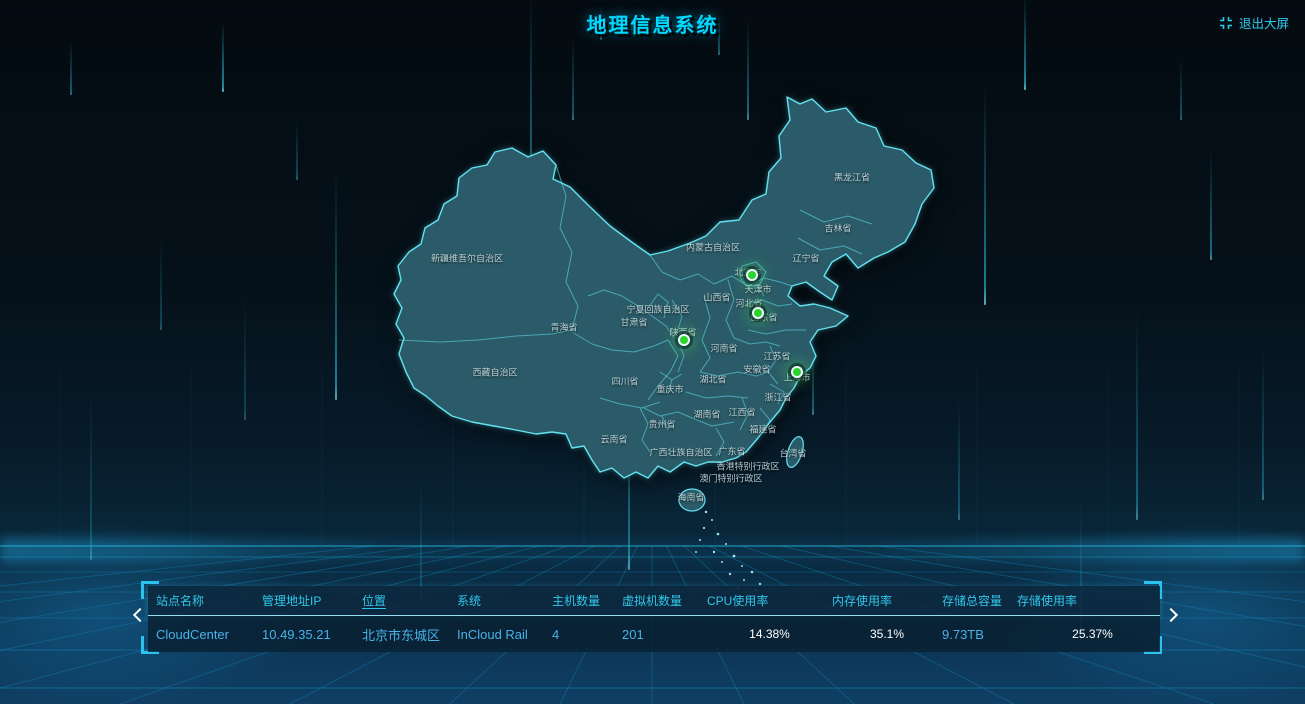  I want to click on table-cell: 9.73TB, so click(963, 634).